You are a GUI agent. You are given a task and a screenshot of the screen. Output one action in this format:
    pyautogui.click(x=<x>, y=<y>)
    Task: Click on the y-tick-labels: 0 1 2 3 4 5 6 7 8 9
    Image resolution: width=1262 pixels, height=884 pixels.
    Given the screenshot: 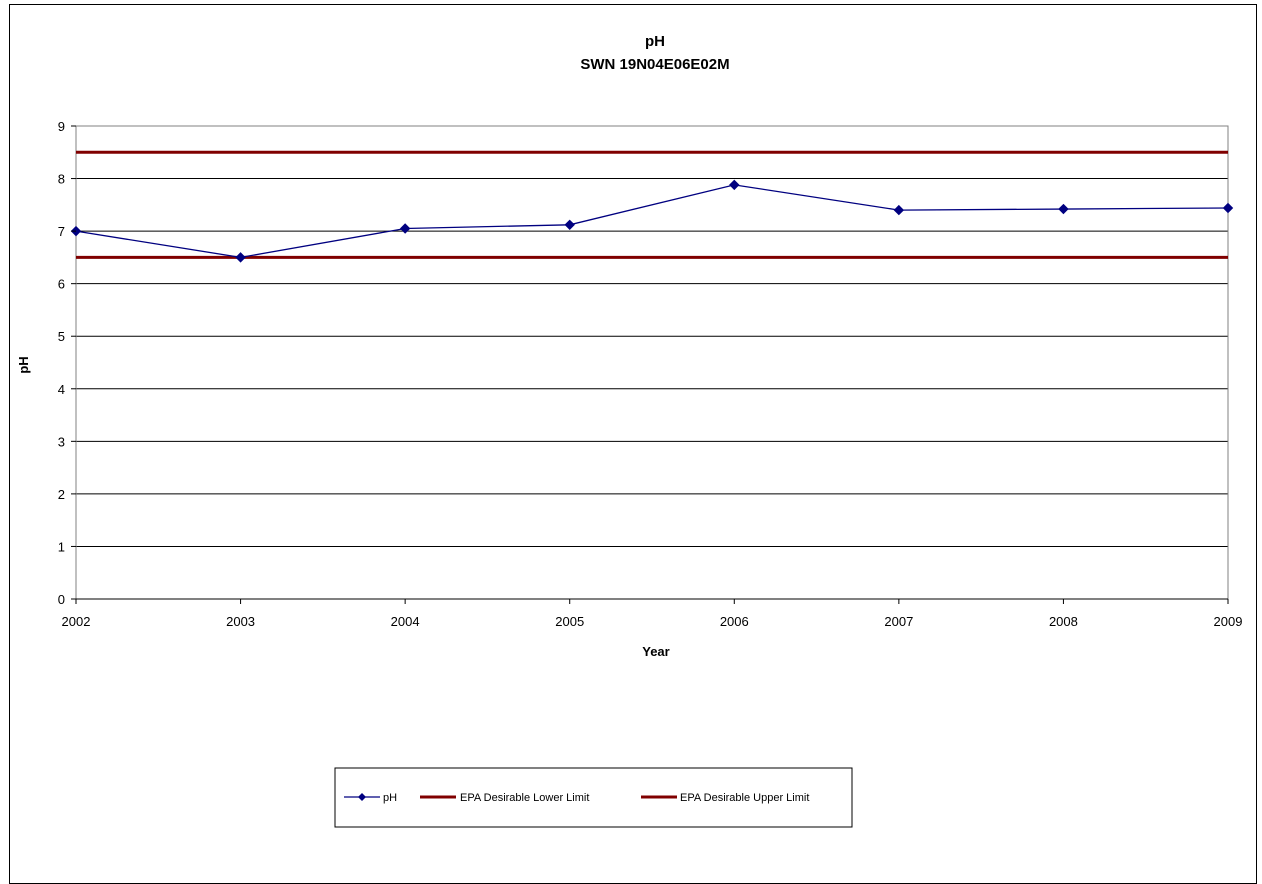 What is the action you would take?
    pyautogui.click(x=67, y=363)
    